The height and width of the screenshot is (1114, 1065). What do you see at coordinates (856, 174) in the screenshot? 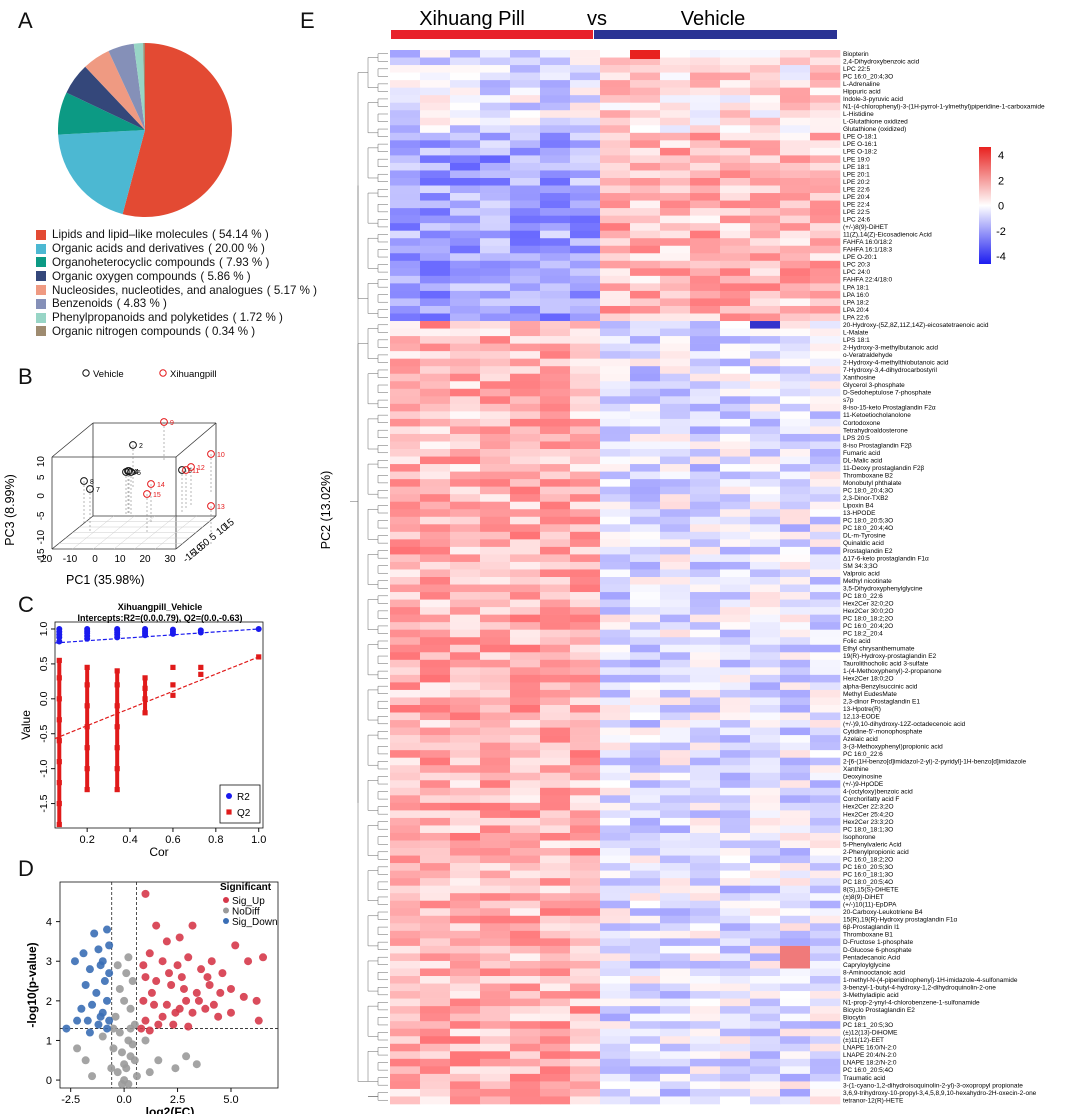
I see `heatmap-row-label: LPE 20:1` at bounding box center [856, 174].